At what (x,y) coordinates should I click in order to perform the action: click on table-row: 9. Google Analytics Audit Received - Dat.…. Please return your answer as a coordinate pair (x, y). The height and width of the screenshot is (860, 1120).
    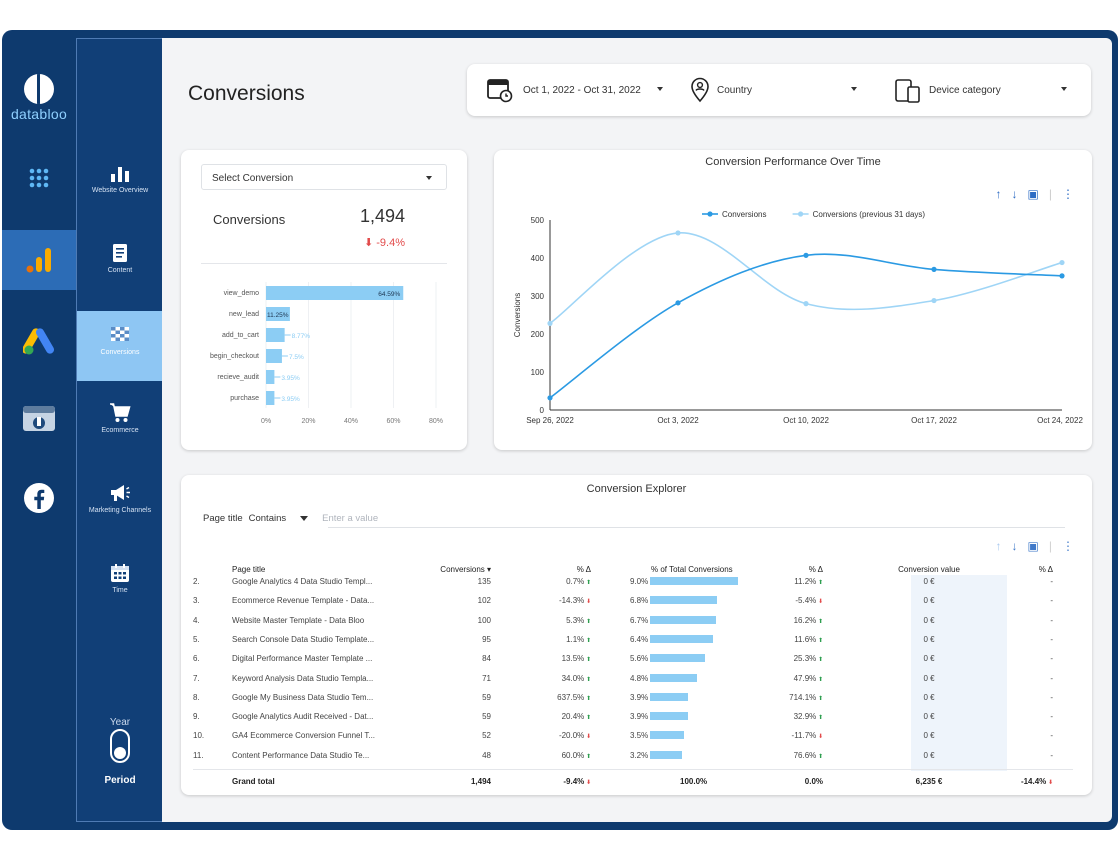
    Looking at the image, I should click on (636, 717).